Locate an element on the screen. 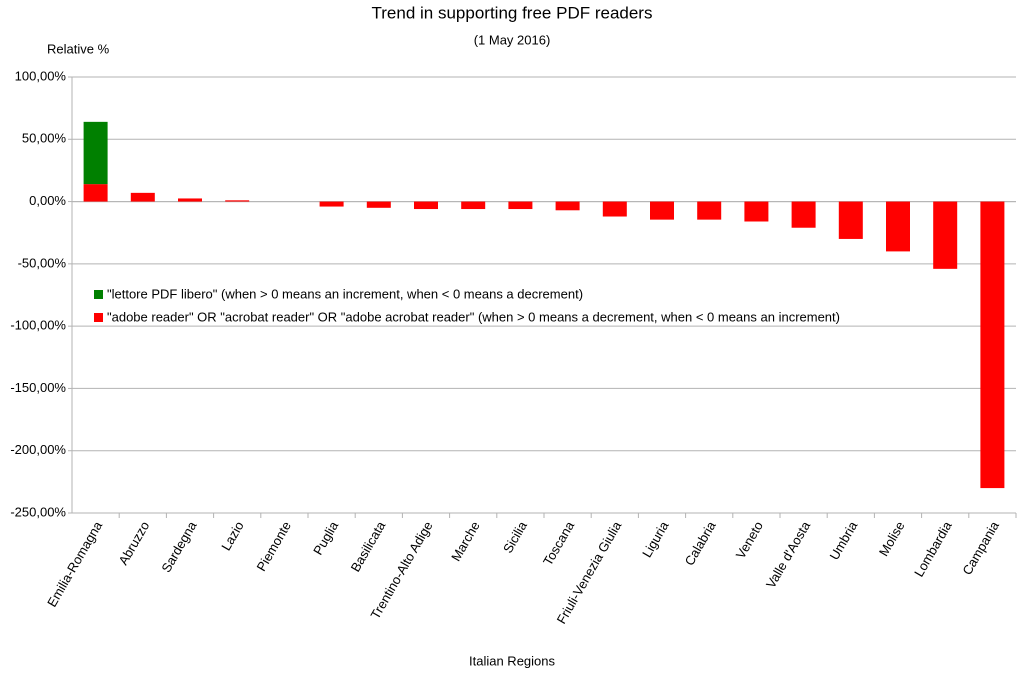 Image resolution: width=1024 pixels, height=676 pixels. x-axis-label: Italian Regions is located at coordinates (512, 660).